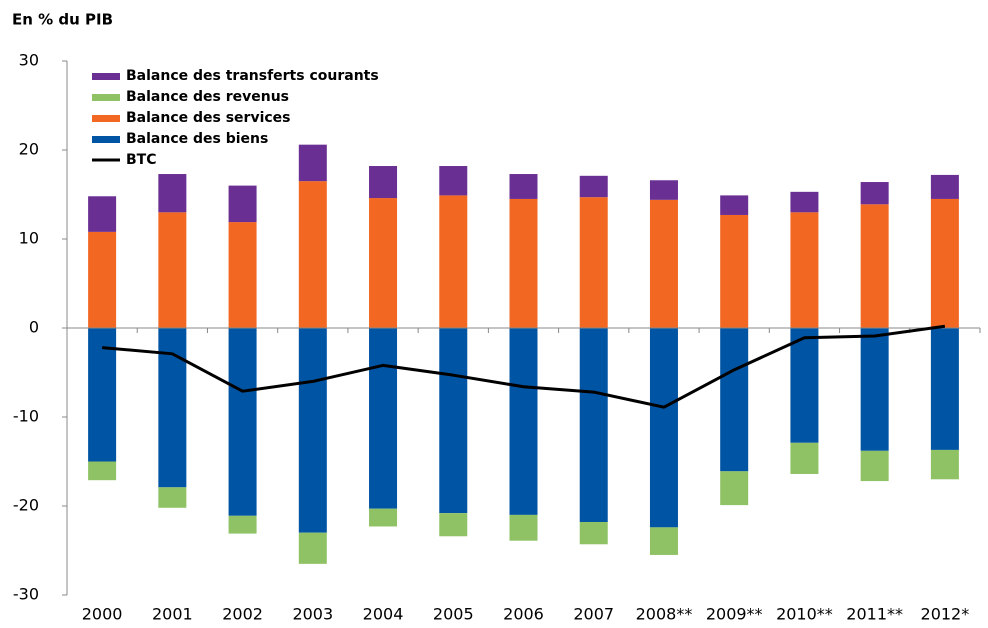  What do you see at coordinates (172, 614) in the screenshot?
I see `x-tick-label: 2001` at bounding box center [172, 614].